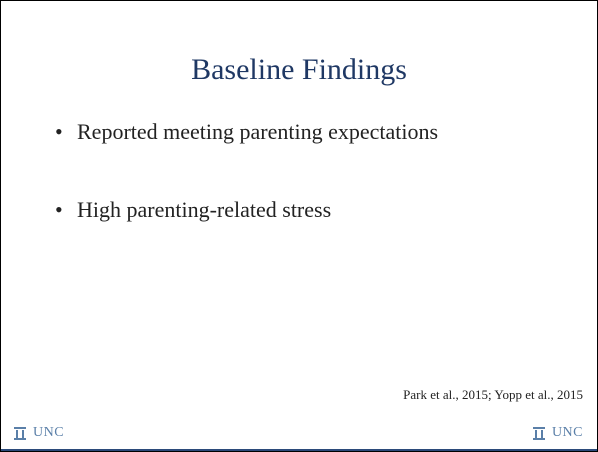  What do you see at coordinates (204, 209) in the screenshot?
I see `bullet-text: High parenting-related stress` at bounding box center [204, 209].